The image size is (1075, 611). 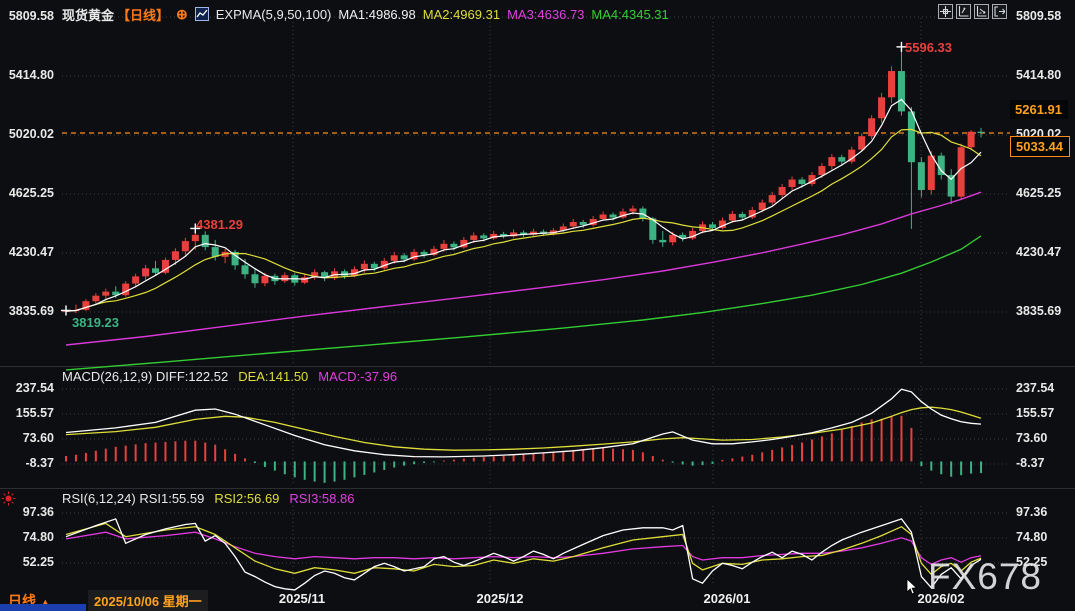 What do you see at coordinates (999, 11) in the screenshot?
I see `exit-chart-icon` at bounding box center [999, 11].